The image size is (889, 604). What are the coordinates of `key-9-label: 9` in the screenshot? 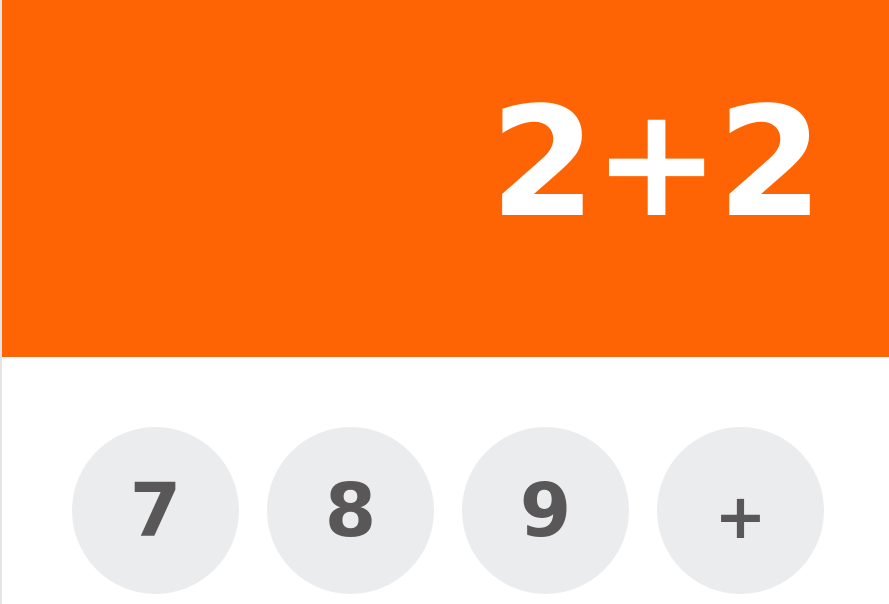 It's located at (545, 510).